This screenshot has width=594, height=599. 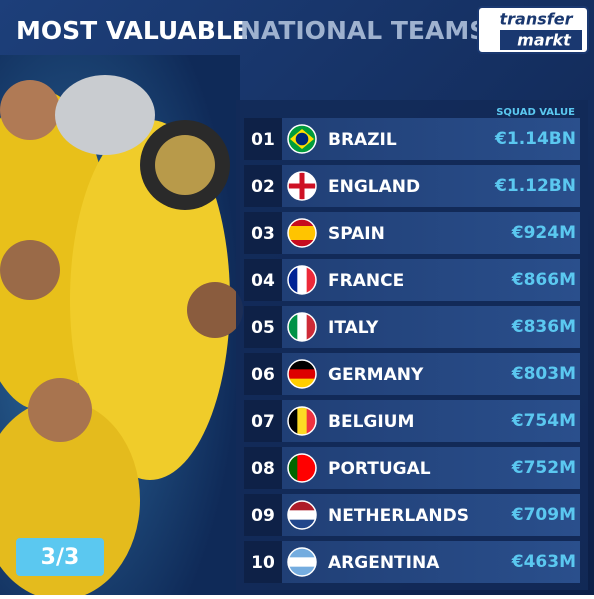 I want to click on table-row: 06 GERMANY €803M, so click(x=412, y=374).